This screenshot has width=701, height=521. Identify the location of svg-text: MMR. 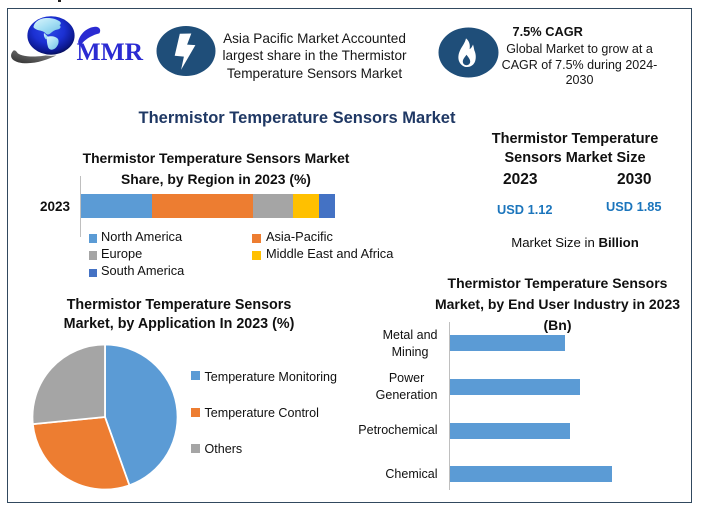
(110, 51).